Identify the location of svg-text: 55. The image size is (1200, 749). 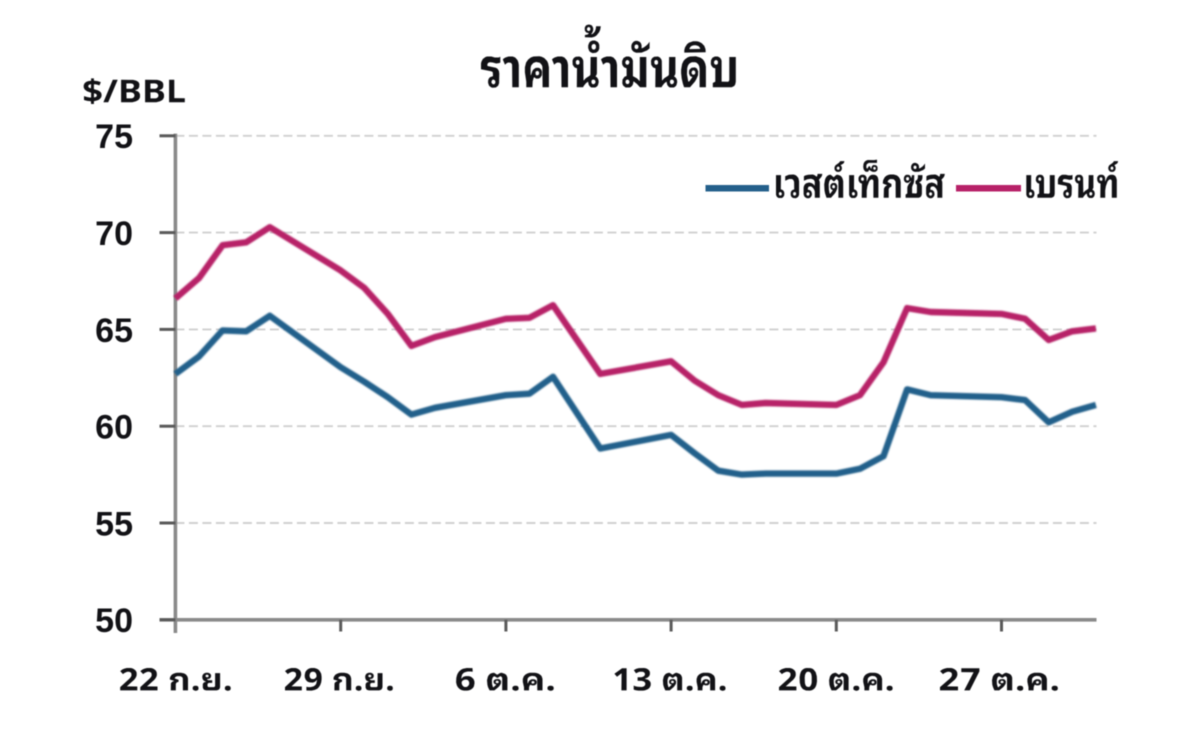
(114, 524).